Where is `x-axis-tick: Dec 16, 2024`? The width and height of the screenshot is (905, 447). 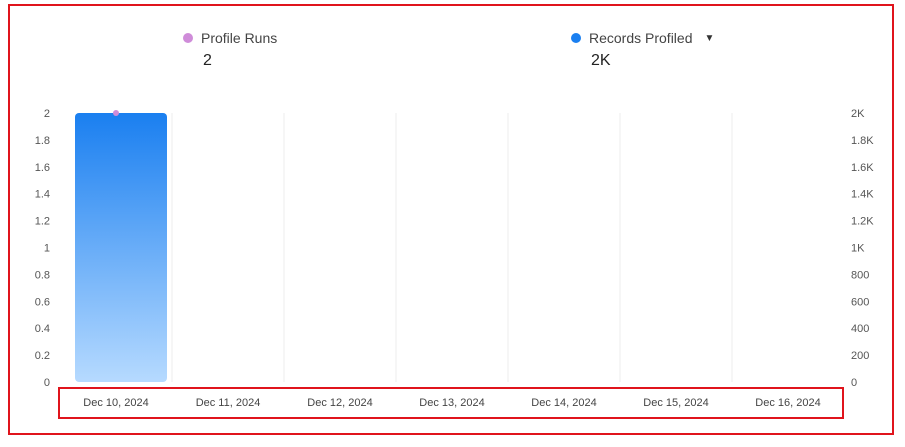 x-axis-tick: Dec 16, 2024 is located at coordinates (787, 403).